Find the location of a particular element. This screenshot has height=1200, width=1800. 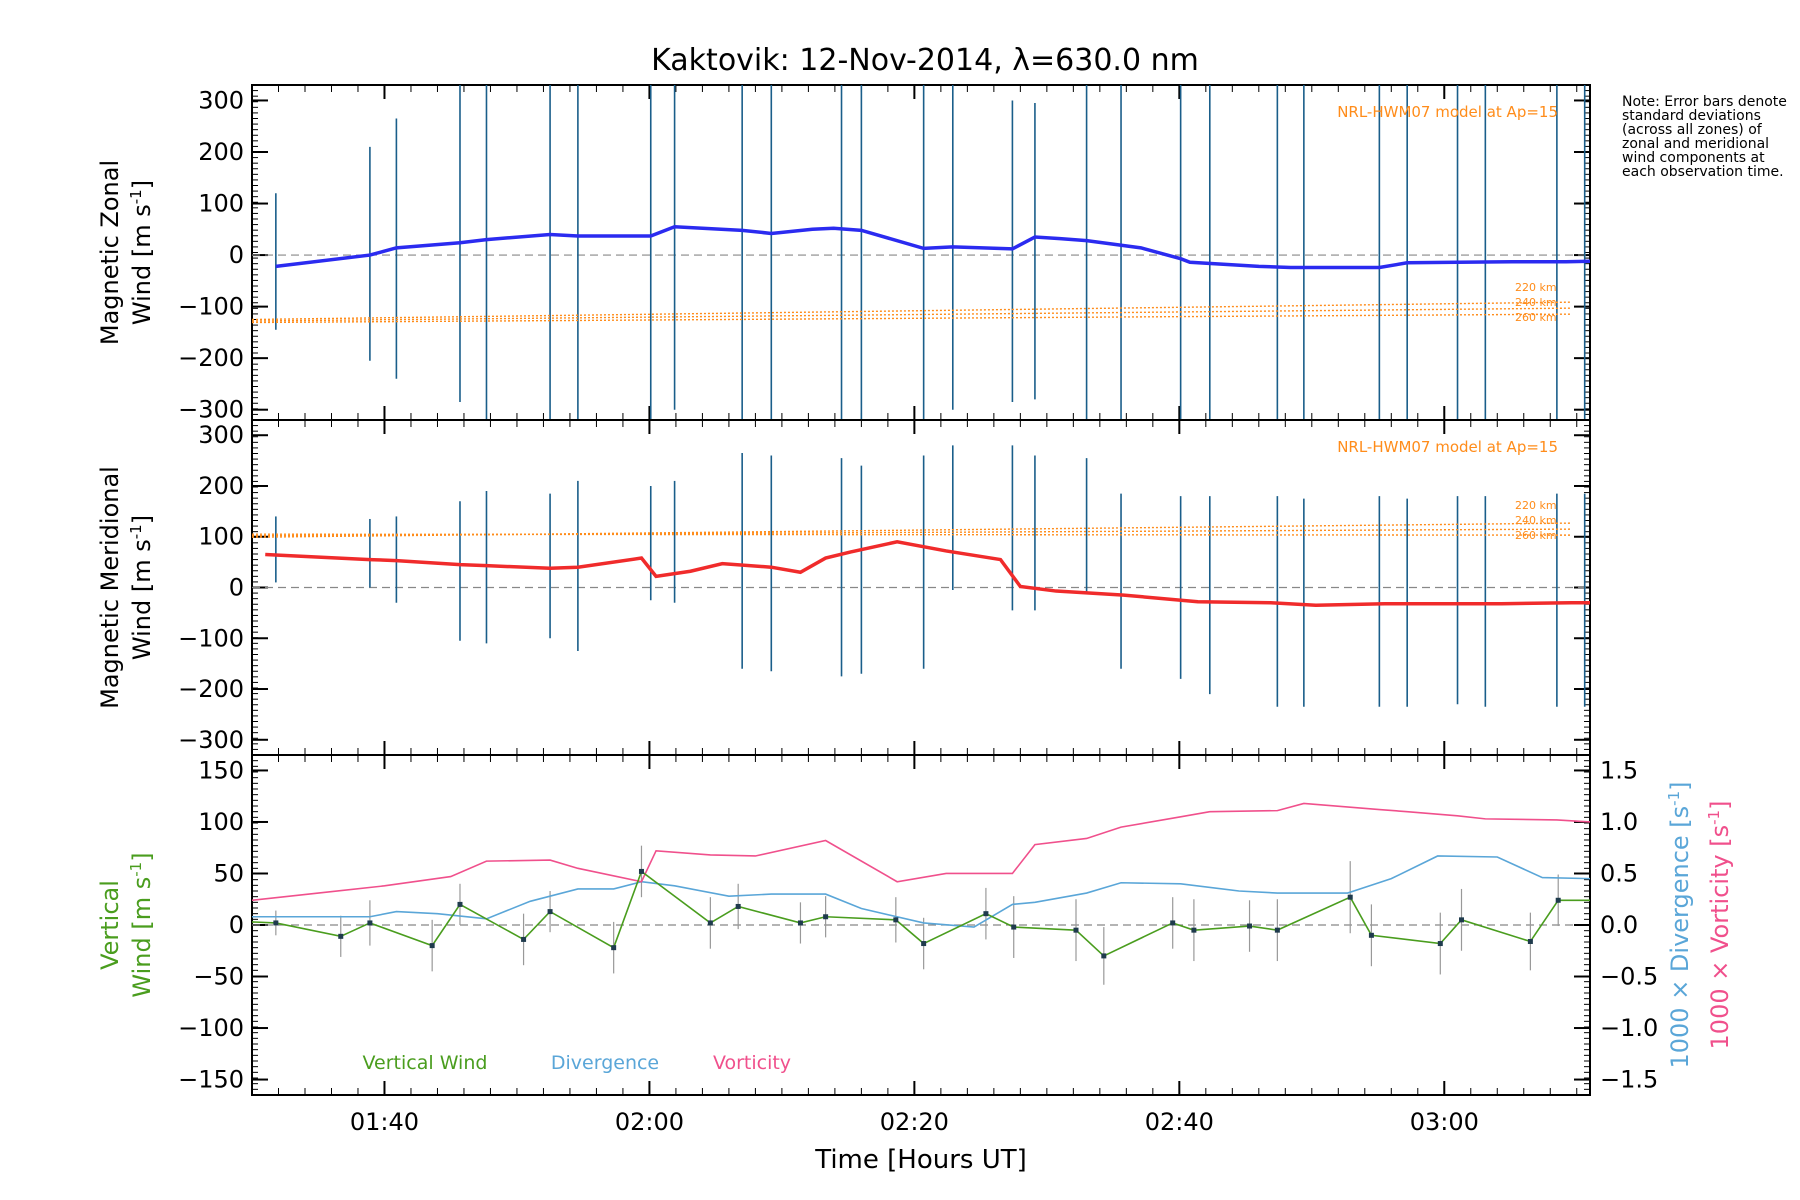

vorticity-axis-label: 1000 × Vorticity [s-1] is located at coordinates (1719, 925).